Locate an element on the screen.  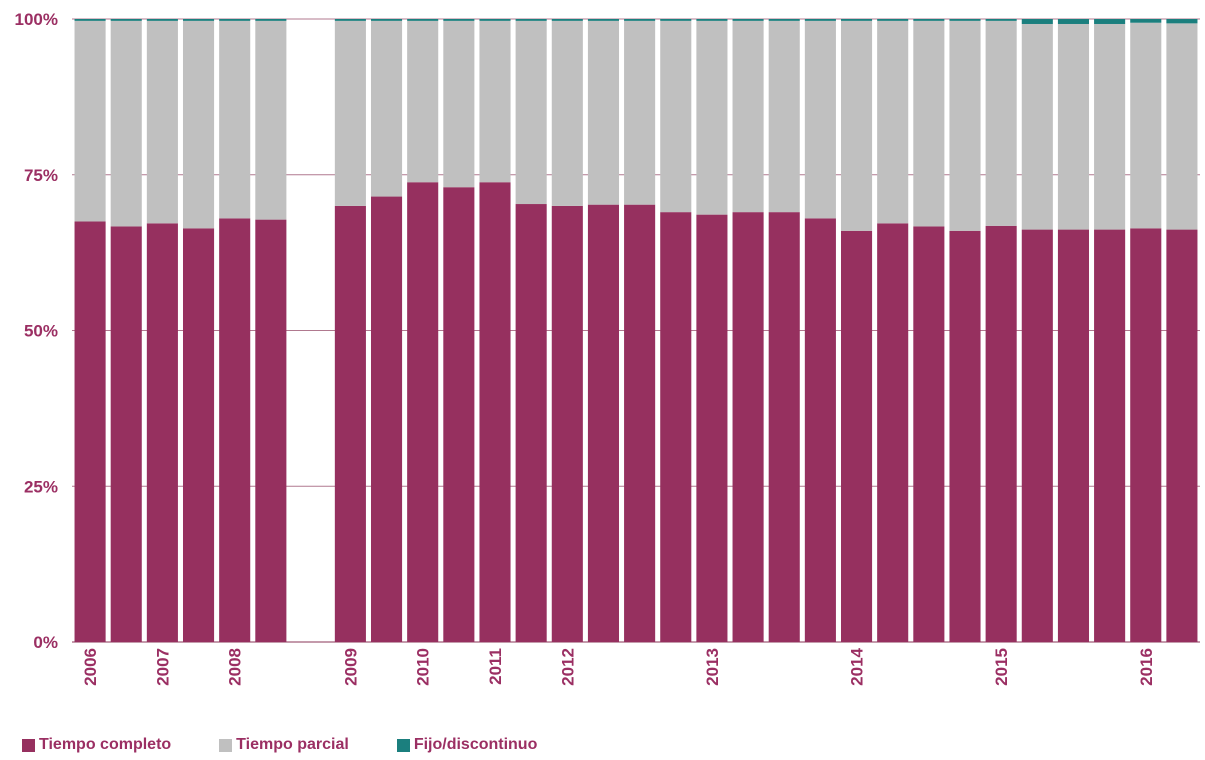
x-tick-label: 2008 is located at coordinates (235, 667).